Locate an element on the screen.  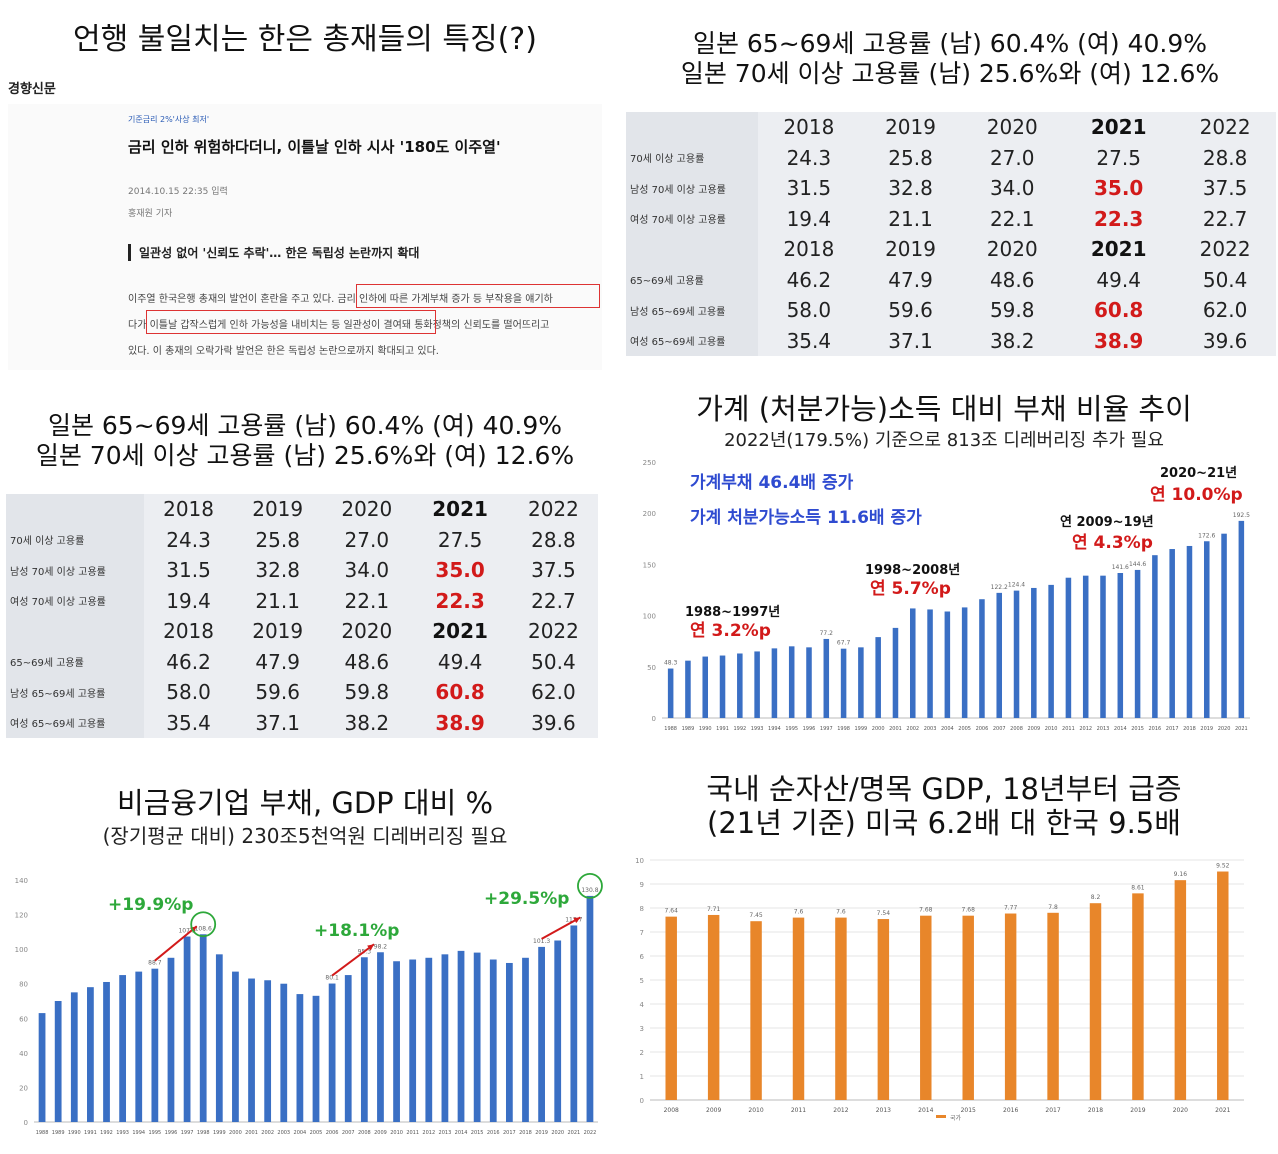
table-cell: 47.9 is located at coordinates (277, 661).